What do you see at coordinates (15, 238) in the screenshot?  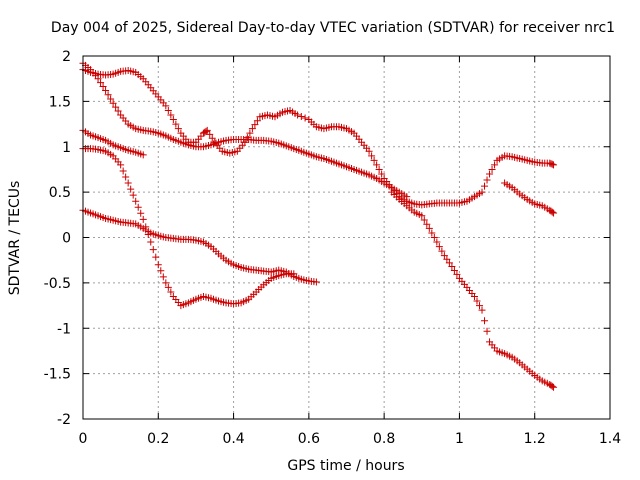 I see `y-axis-label: SDTVAR / TECUs` at bounding box center [15, 238].